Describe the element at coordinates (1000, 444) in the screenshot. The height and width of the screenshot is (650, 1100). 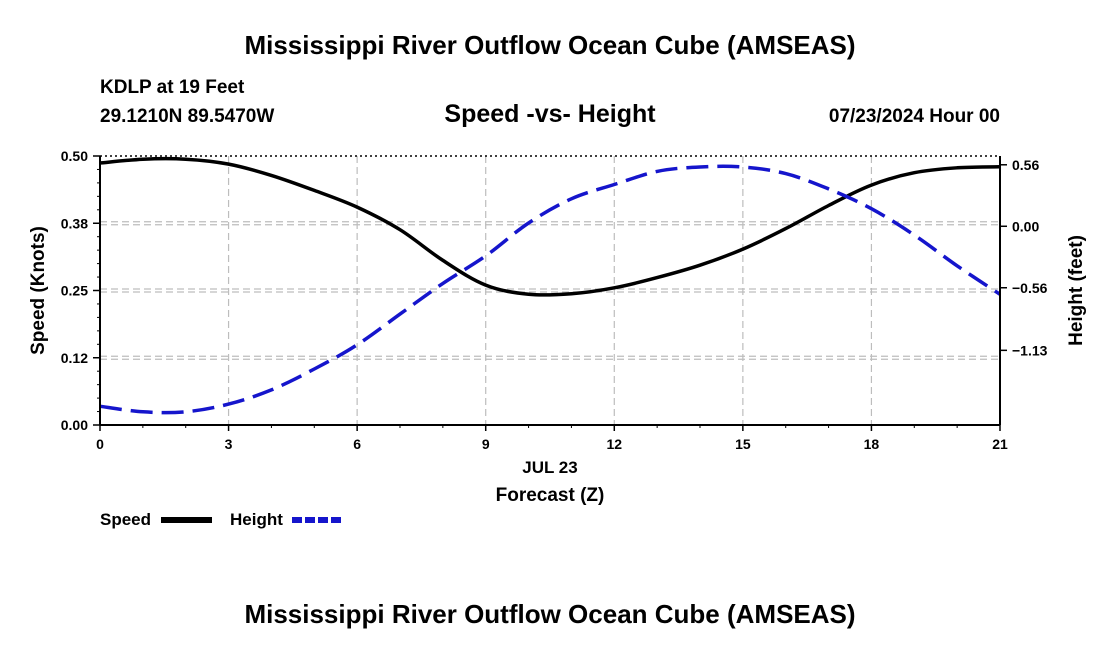
I see `x-tick-label: 21` at that location.